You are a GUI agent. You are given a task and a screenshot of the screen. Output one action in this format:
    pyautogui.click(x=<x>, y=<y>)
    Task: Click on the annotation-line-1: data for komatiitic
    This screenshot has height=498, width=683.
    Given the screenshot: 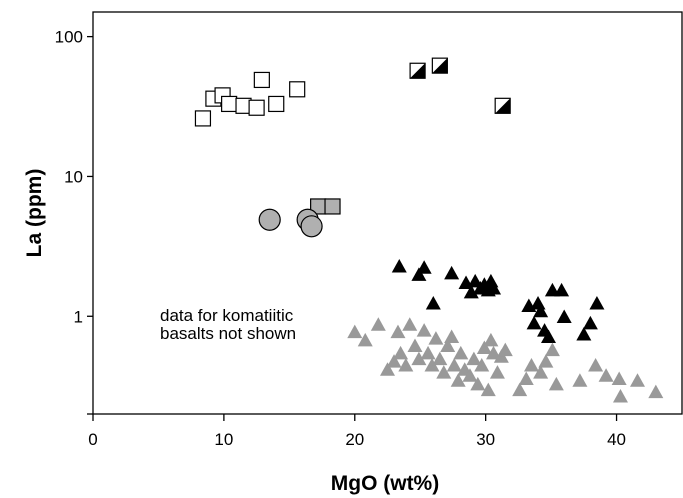 What is the action you would take?
    pyautogui.click(x=227, y=315)
    